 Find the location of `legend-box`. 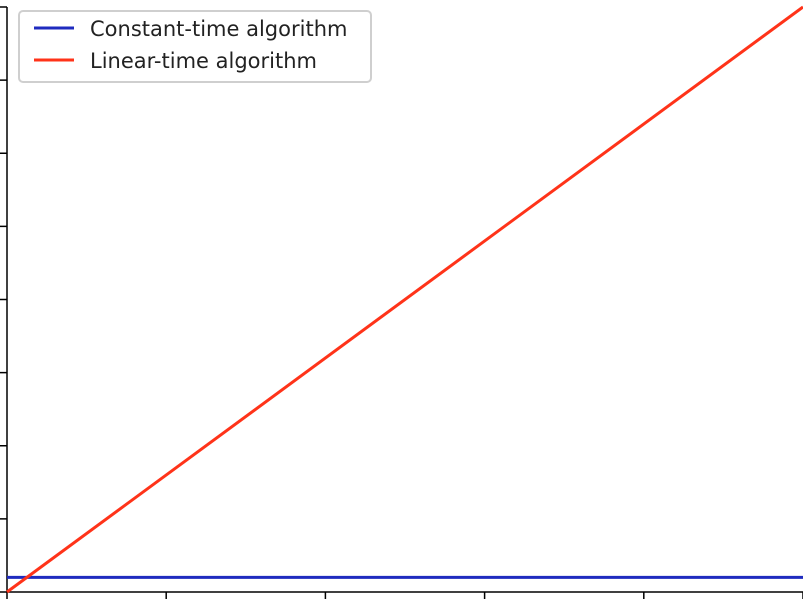

legend-box is located at coordinates (195, 46).